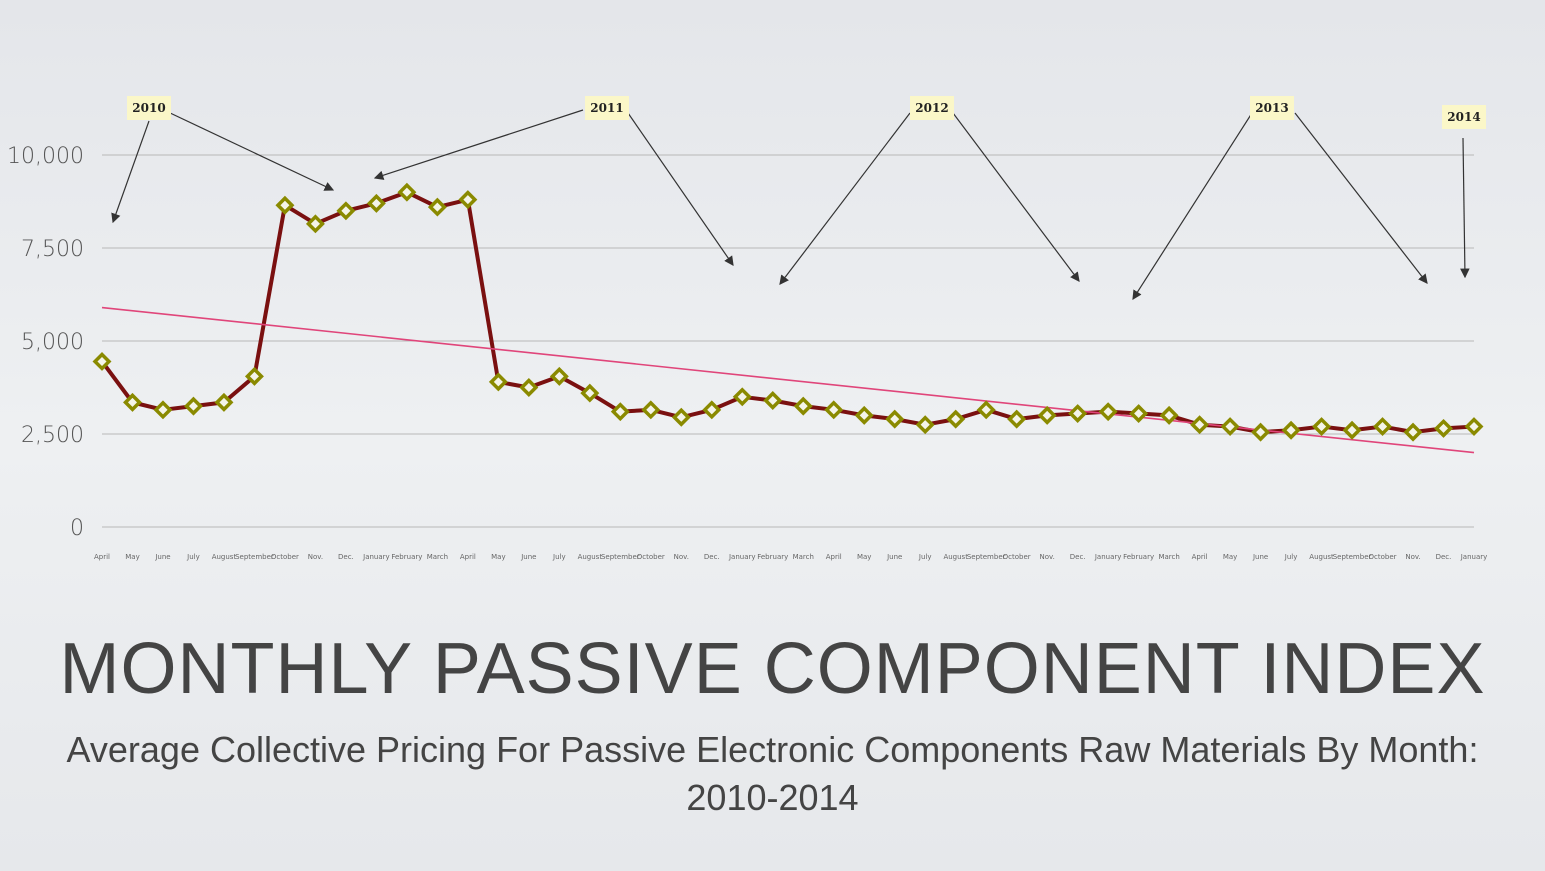  Describe the element at coordinates (772, 669) in the screenshot. I see `chart-title: MONTHLY PASSIVE COMPONENT INDEX` at that location.